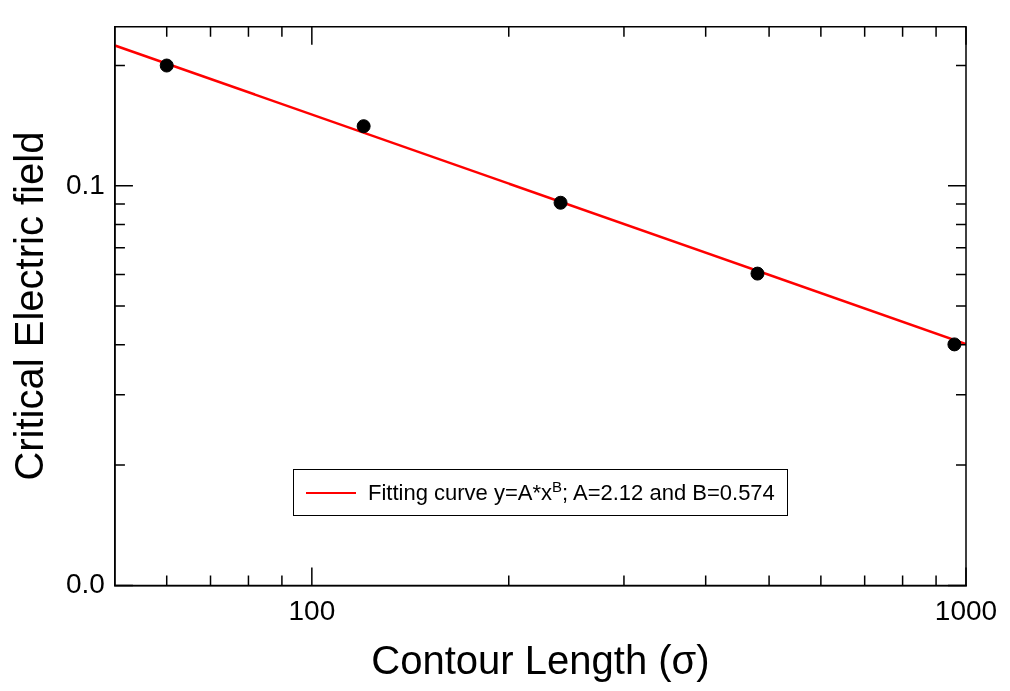 This screenshot has height=691, width=1010. What do you see at coordinates (571, 492) in the screenshot?
I see `legend-label: Fitting curve y=A*x$^{B}$; A=2.12 and B=0.574` at bounding box center [571, 492].